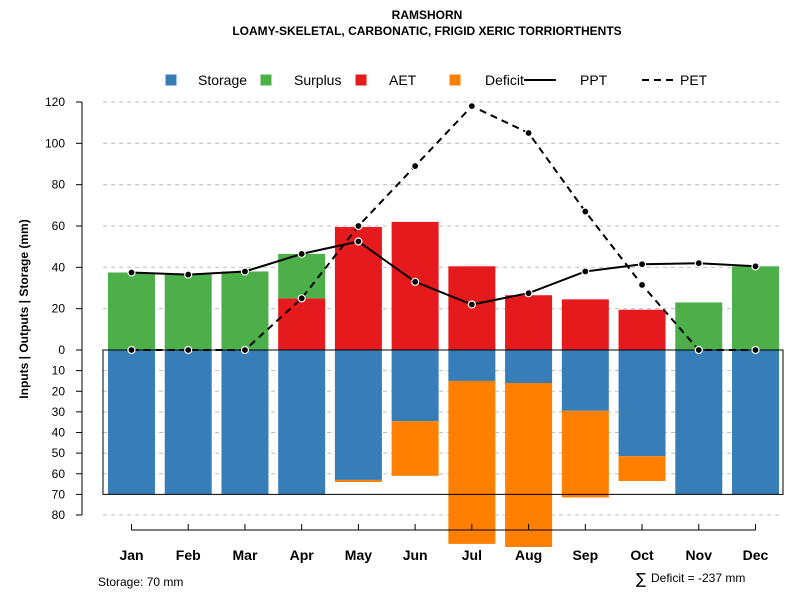 The height and width of the screenshot is (600, 800). Describe the element at coordinates (59, 185) in the screenshot. I see `y-tick-label-upper-80: 80` at that location.